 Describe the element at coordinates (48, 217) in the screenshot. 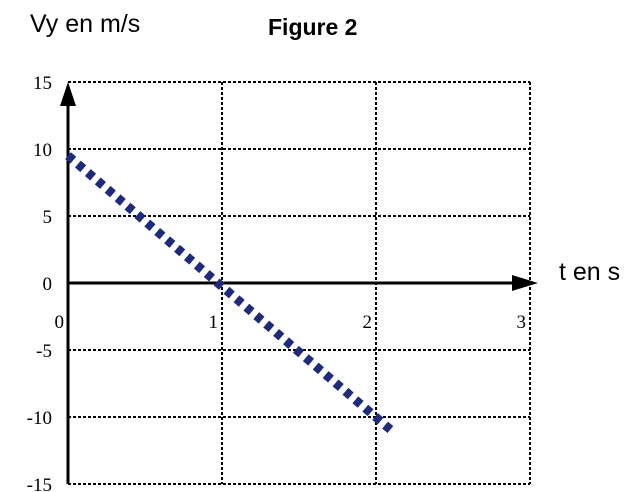

I see `y-tick-label: 5` at that location.